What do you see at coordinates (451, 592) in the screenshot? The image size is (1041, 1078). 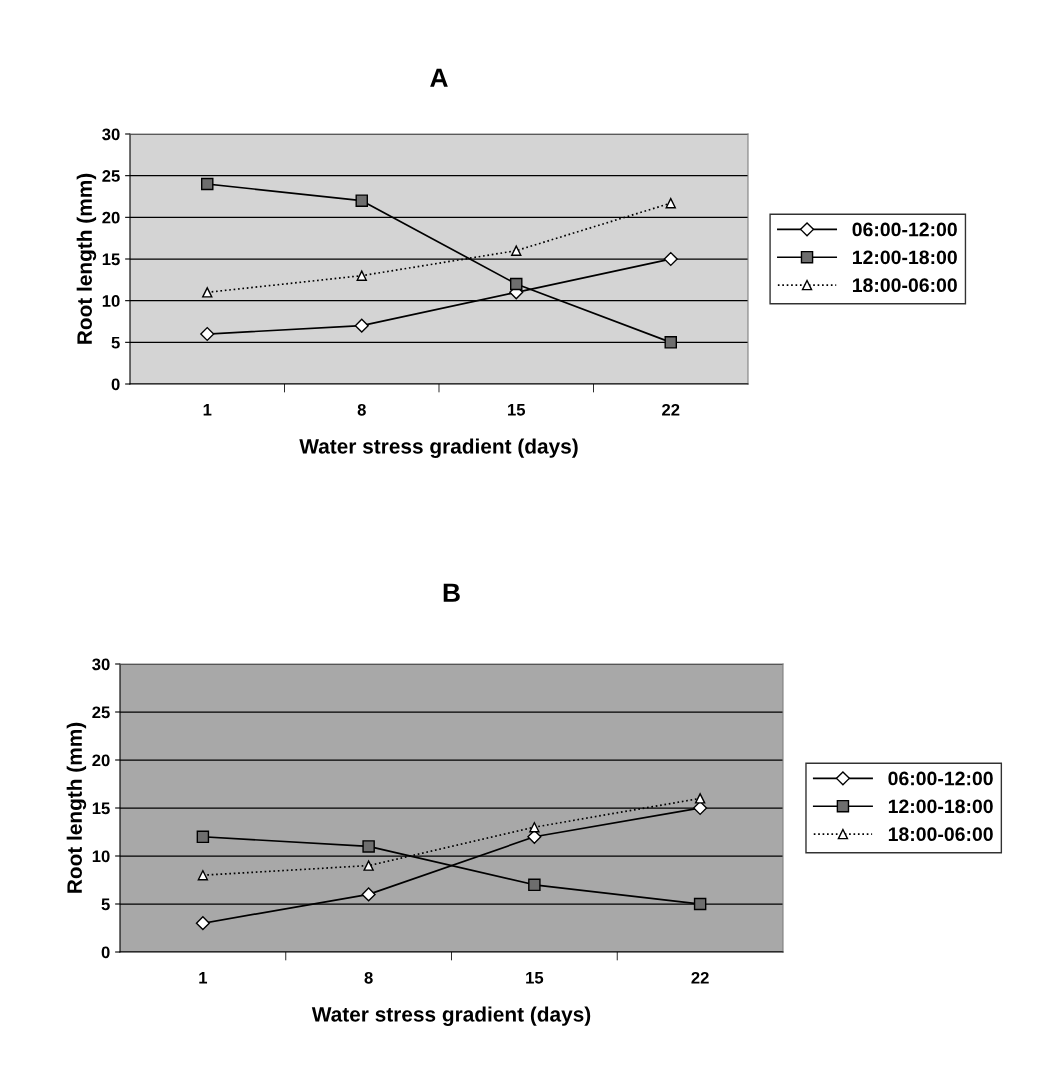 I see `chart-title: B` at bounding box center [451, 592].